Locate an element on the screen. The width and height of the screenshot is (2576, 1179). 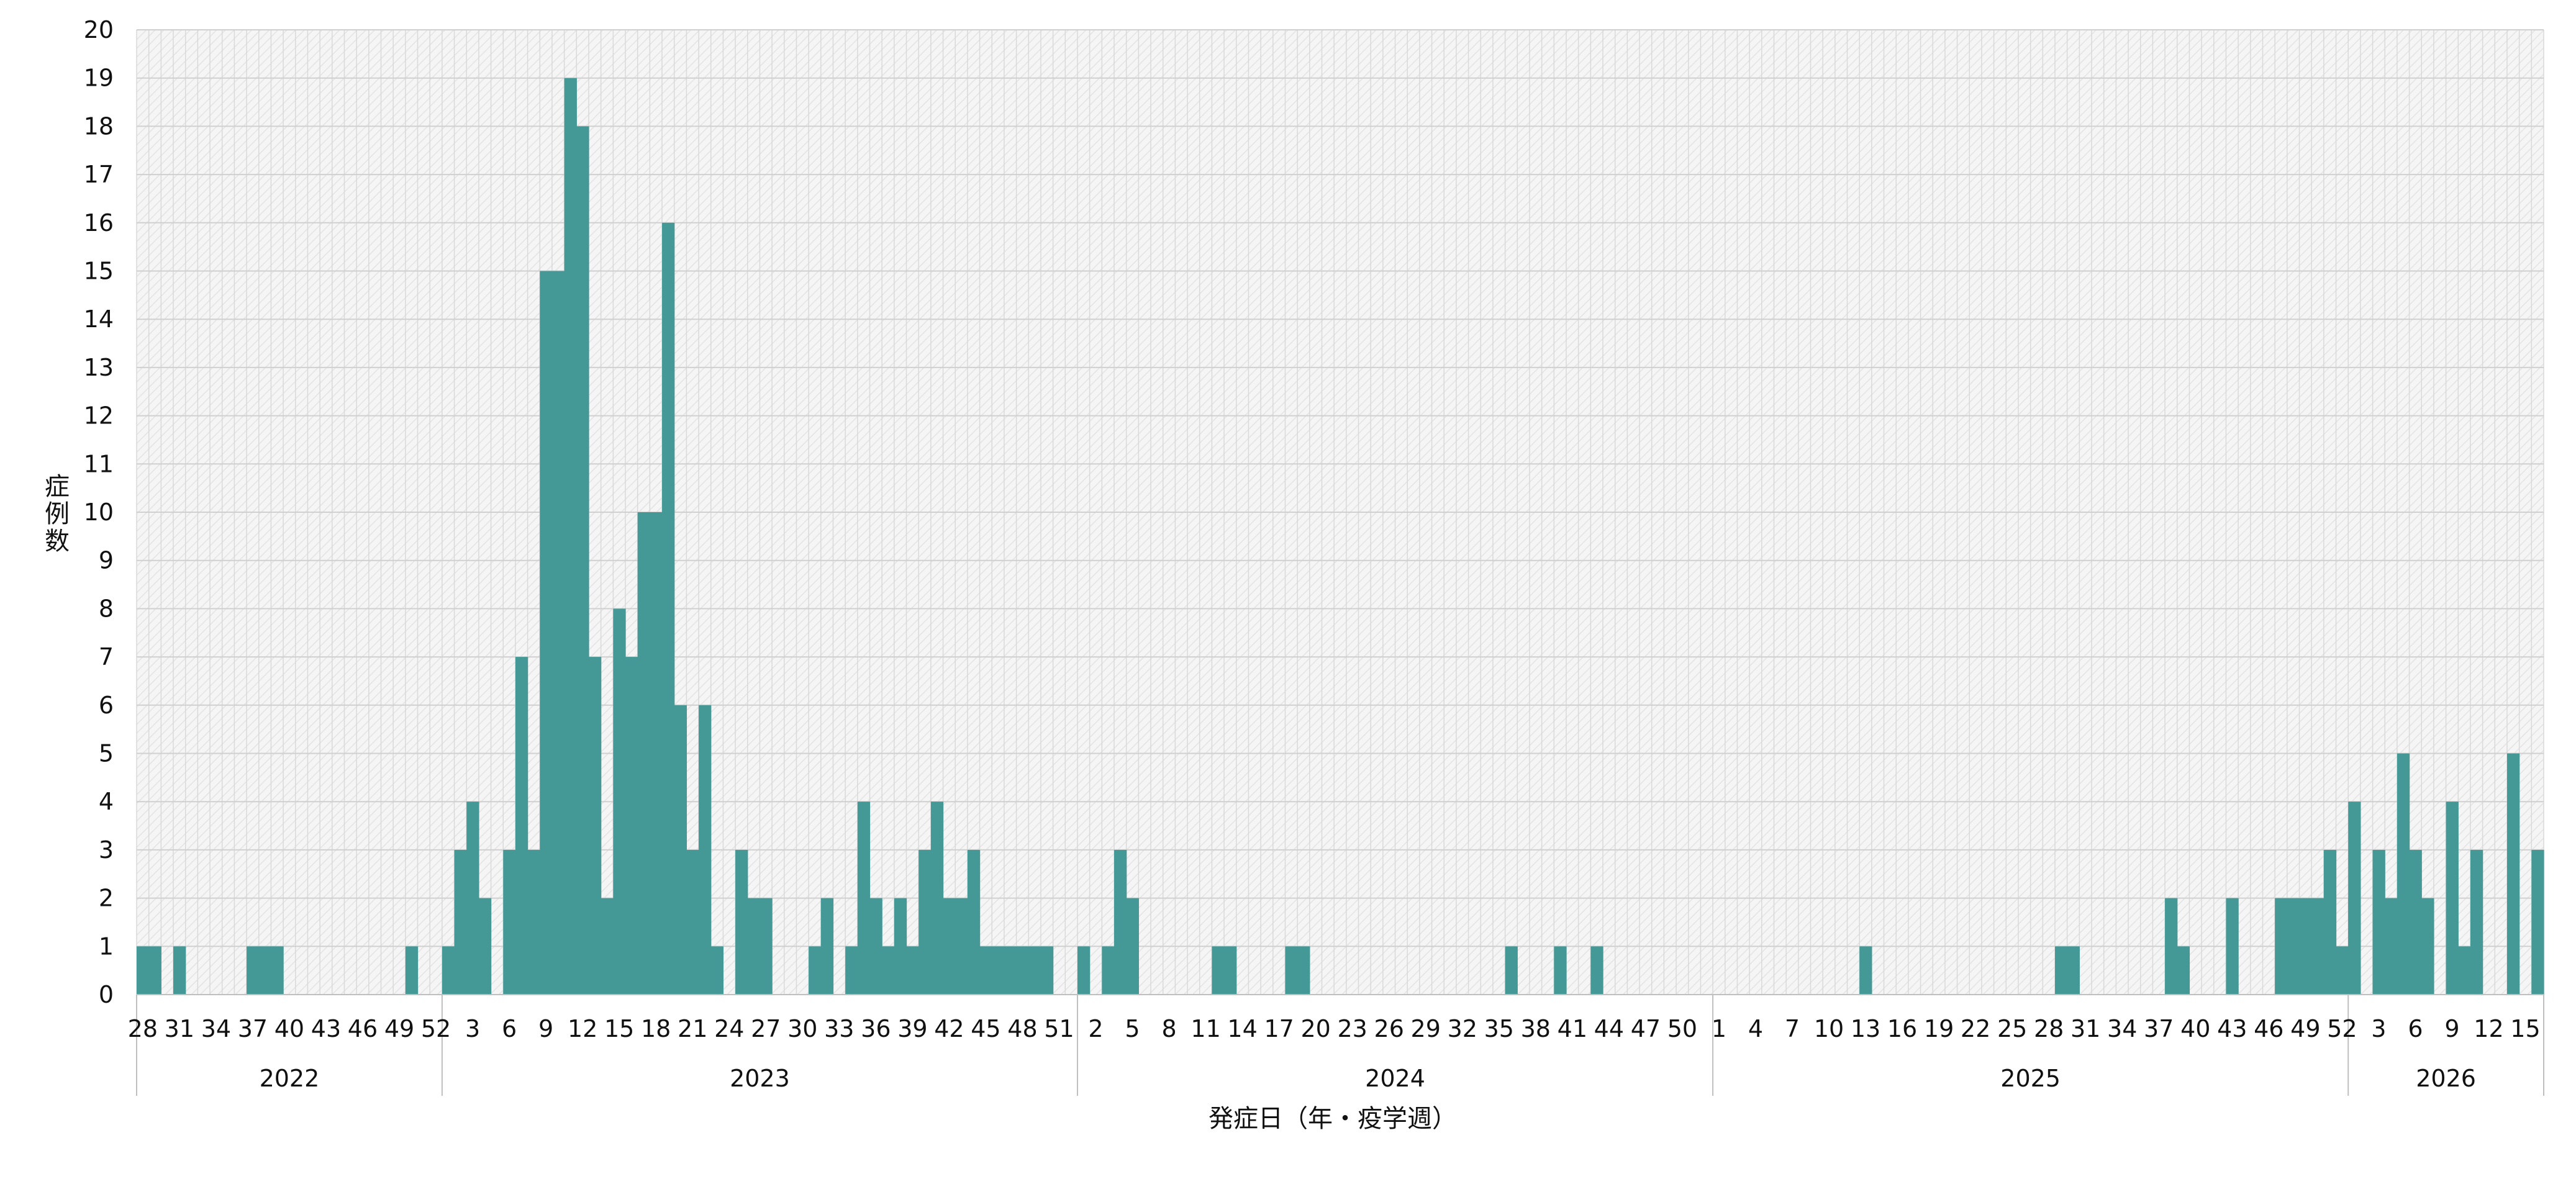
year-label: 2023 is located at coordinates (760, 1078).